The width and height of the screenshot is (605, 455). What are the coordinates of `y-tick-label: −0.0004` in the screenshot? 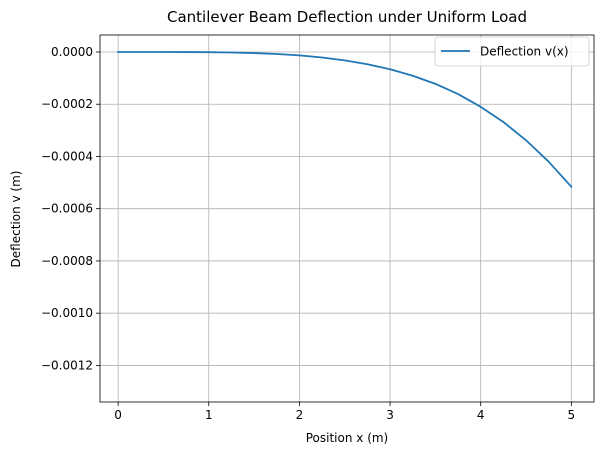 It's located at (67, 156).